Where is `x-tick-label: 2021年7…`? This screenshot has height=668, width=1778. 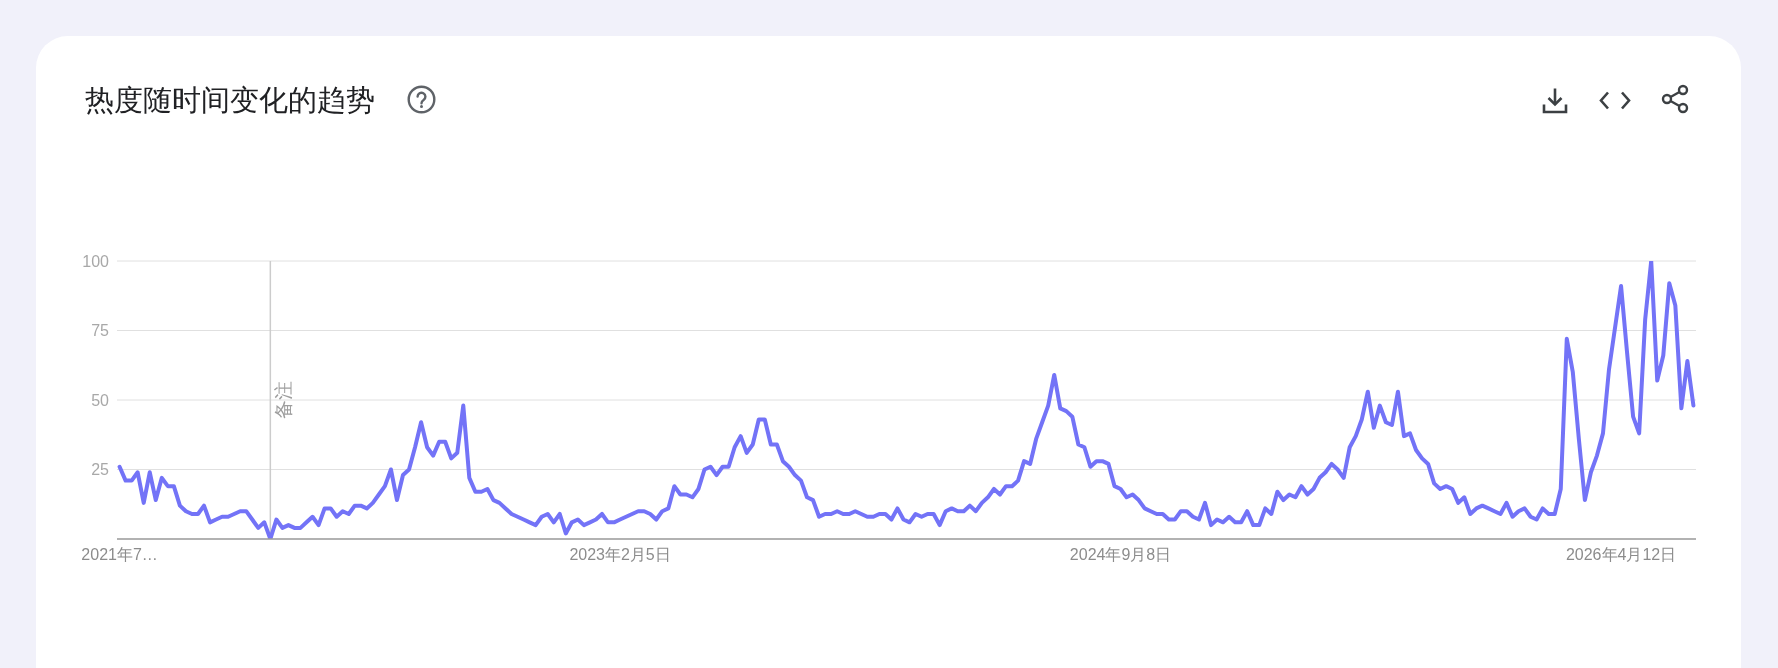 x-tick-label: 2021年7… is located at coordinates (119, 555).